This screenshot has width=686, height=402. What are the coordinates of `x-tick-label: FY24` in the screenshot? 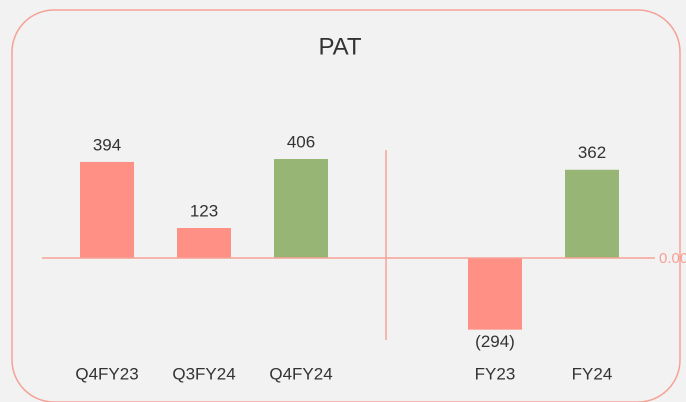 It's located at (592, 373).